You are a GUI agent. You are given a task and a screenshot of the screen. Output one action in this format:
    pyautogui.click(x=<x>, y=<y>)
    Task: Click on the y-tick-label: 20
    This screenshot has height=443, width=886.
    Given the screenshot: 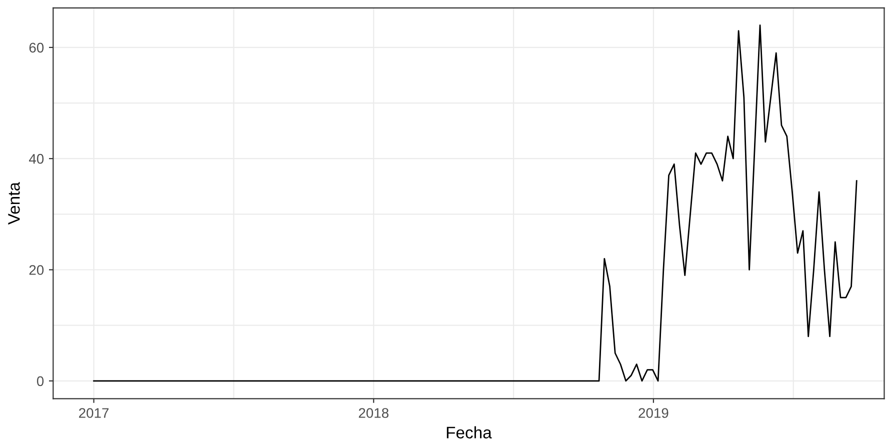 What is the action you would take?
    pyautogui.click(x=36, y=270)
    